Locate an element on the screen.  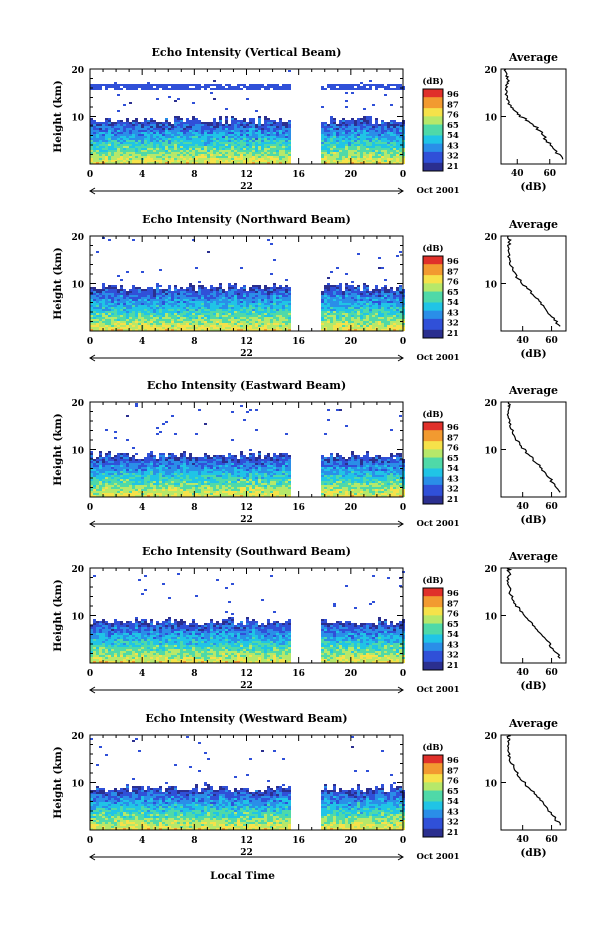
panel-title: Echo Intensity (Eastward Beam) is located at coordinates (246, 385).